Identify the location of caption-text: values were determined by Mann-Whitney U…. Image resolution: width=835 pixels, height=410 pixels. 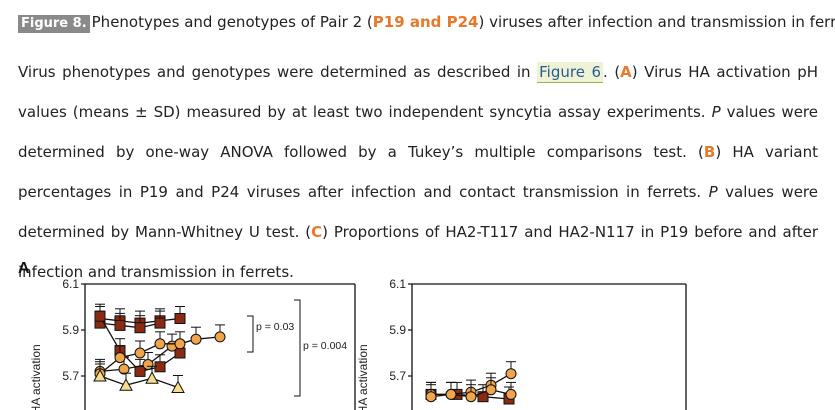
(418, 212).